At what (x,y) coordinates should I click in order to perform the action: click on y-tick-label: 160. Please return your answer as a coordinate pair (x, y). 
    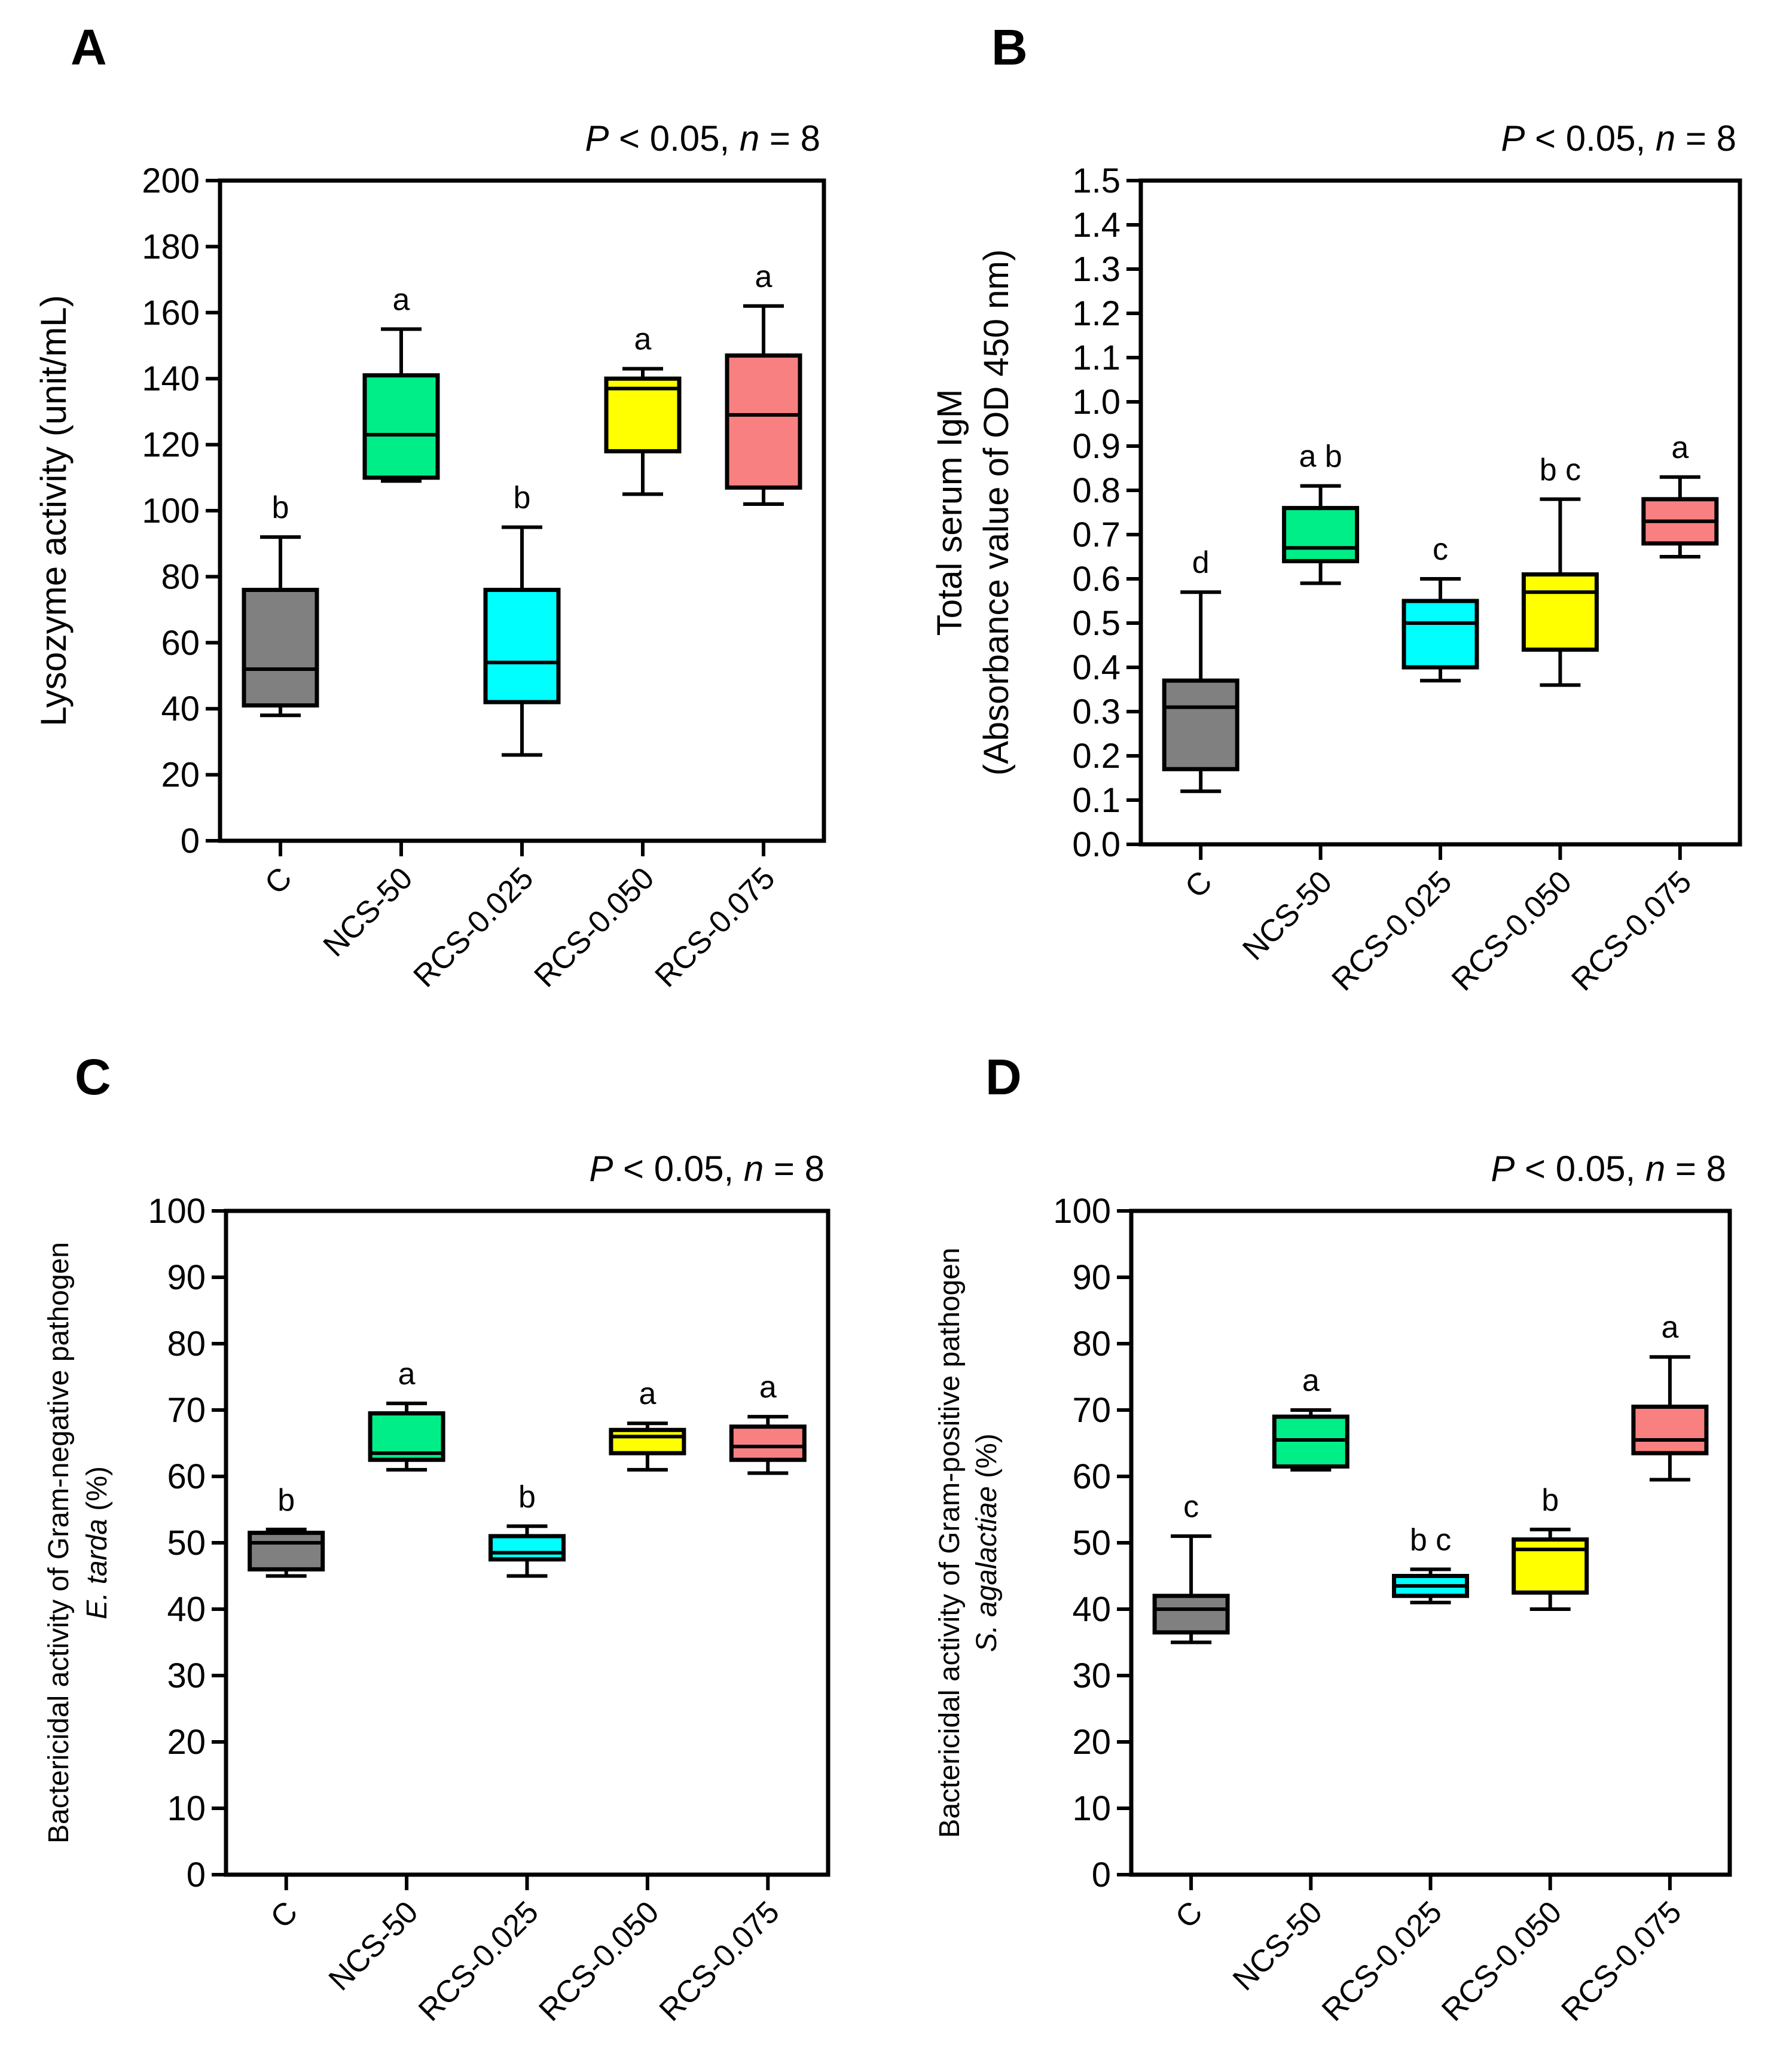
    Looking at the image, I should click on (171, 313).